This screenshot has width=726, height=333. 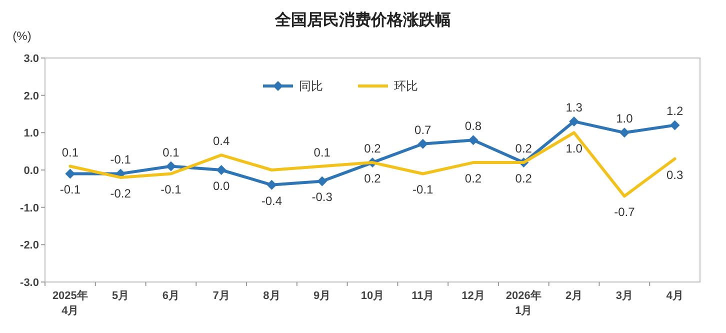 I want to click on data-label: -0.2, so click(x=121, y=193).